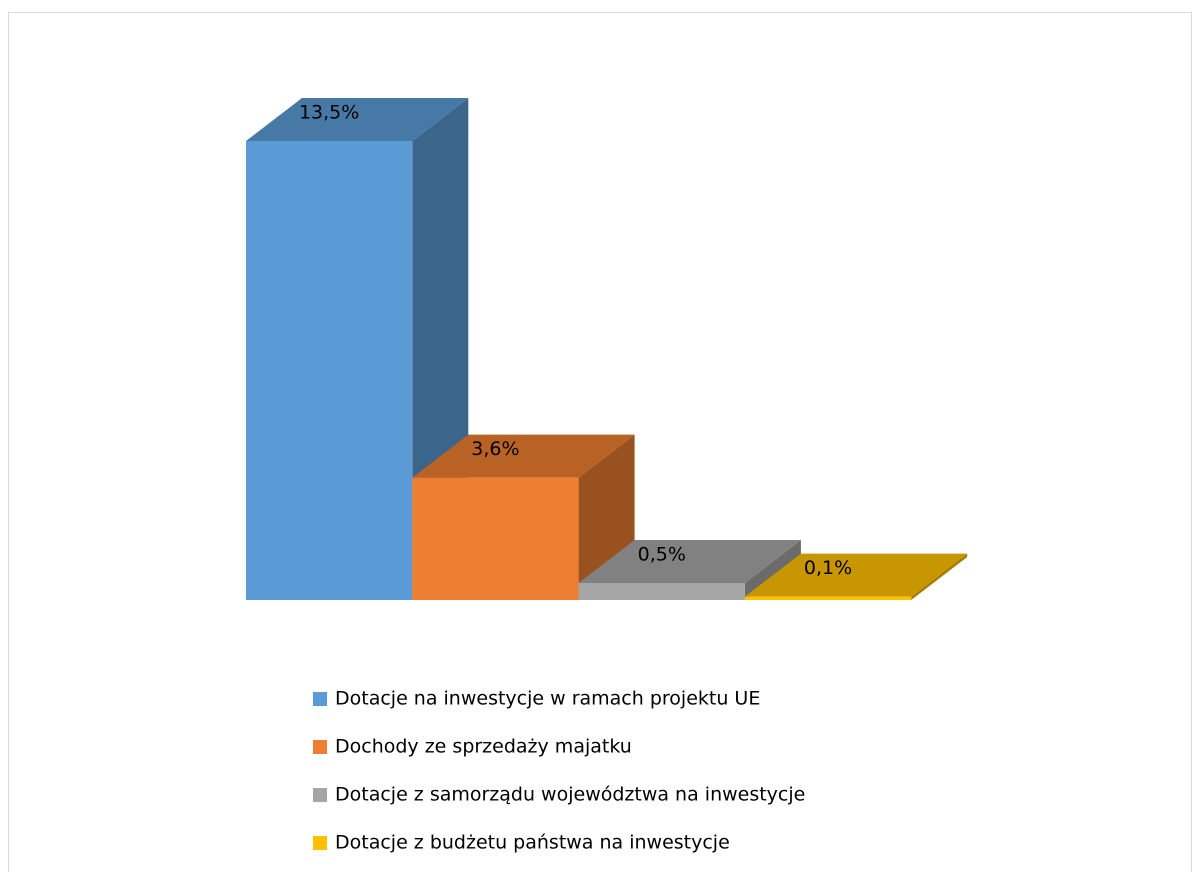 This screenshot has height=872, width=1200. What do you see at coordinates (495, 449) in the screenshot?
I see `data-label: 3,6%` at bounding box center [495, 449].